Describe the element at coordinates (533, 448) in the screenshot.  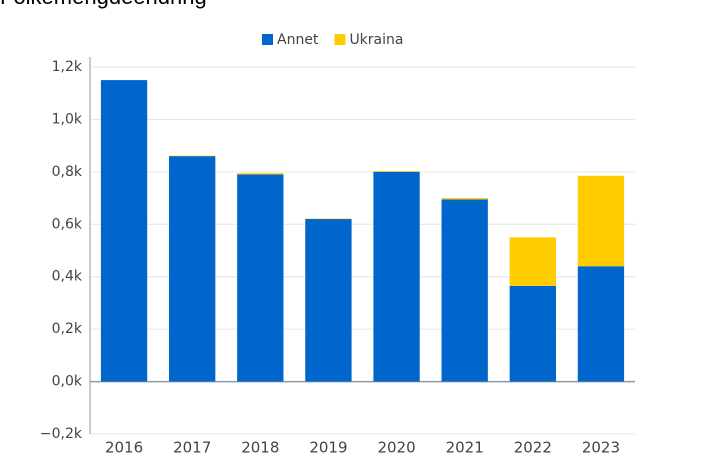
I see `x-tick-label: 2022` at that location.